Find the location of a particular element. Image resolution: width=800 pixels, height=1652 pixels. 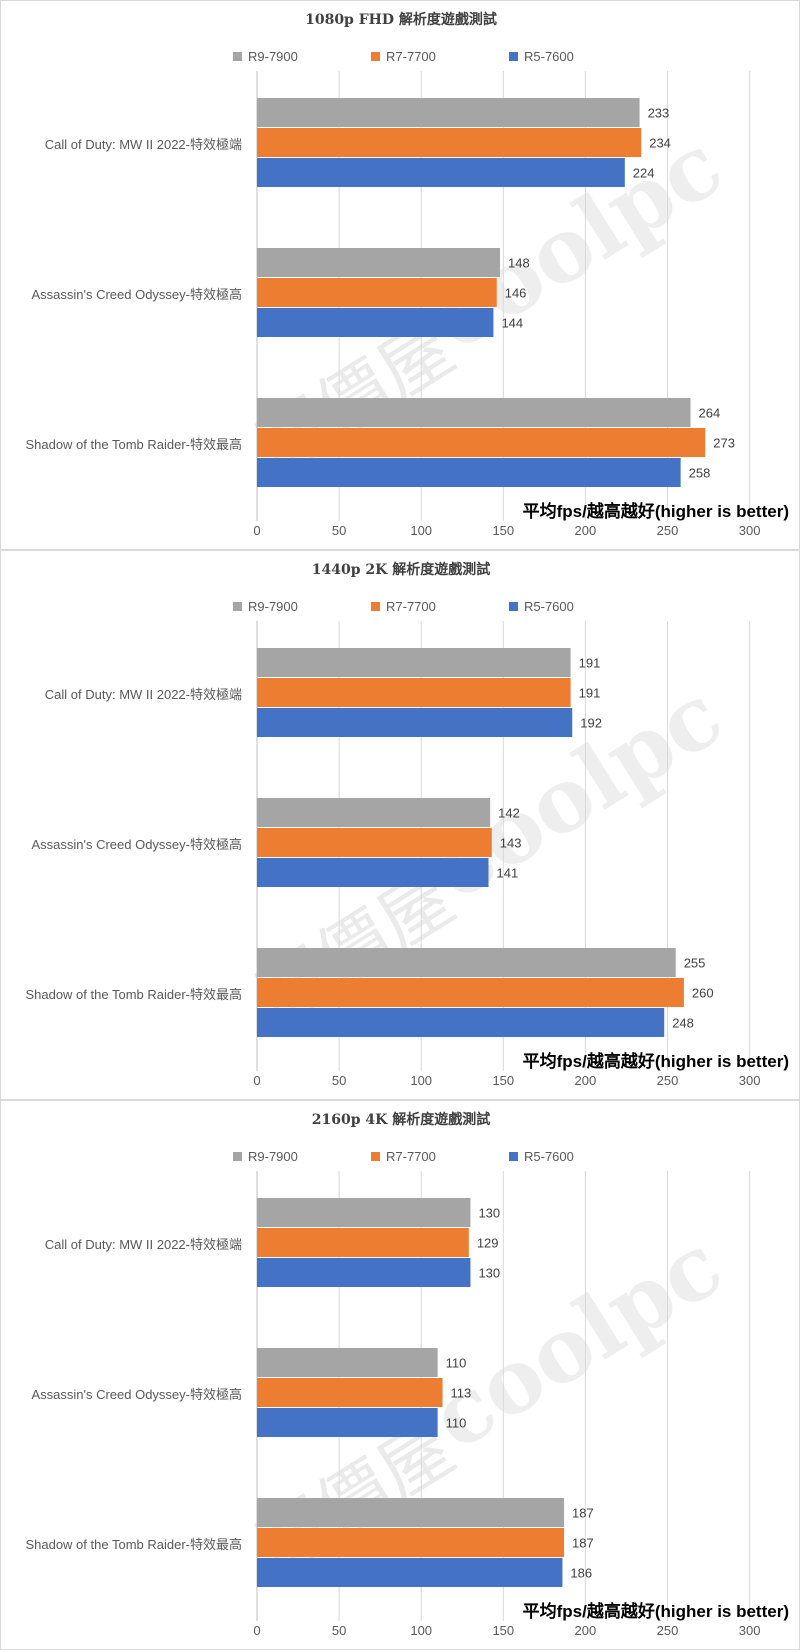

x-tick-label: 250 is located at coordinates (668, 1630).